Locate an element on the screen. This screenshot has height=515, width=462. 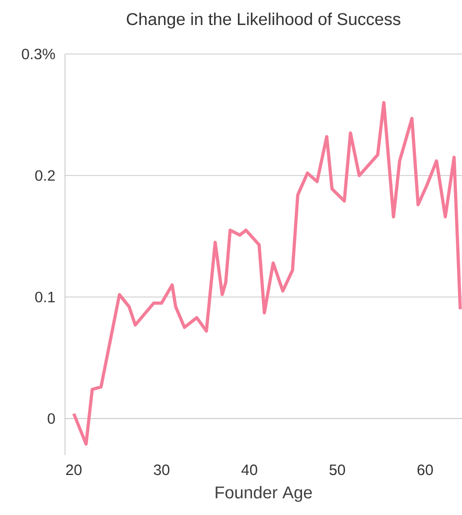
y-tick-label: 0 is located at coordinates (51, 418).